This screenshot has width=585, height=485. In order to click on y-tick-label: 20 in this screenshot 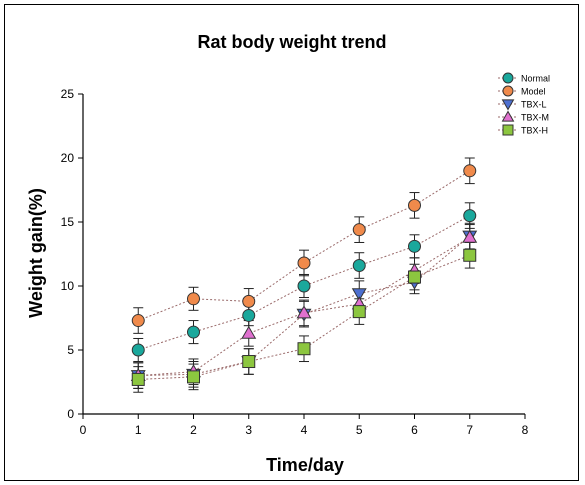, I will do `click(68, 158)`.